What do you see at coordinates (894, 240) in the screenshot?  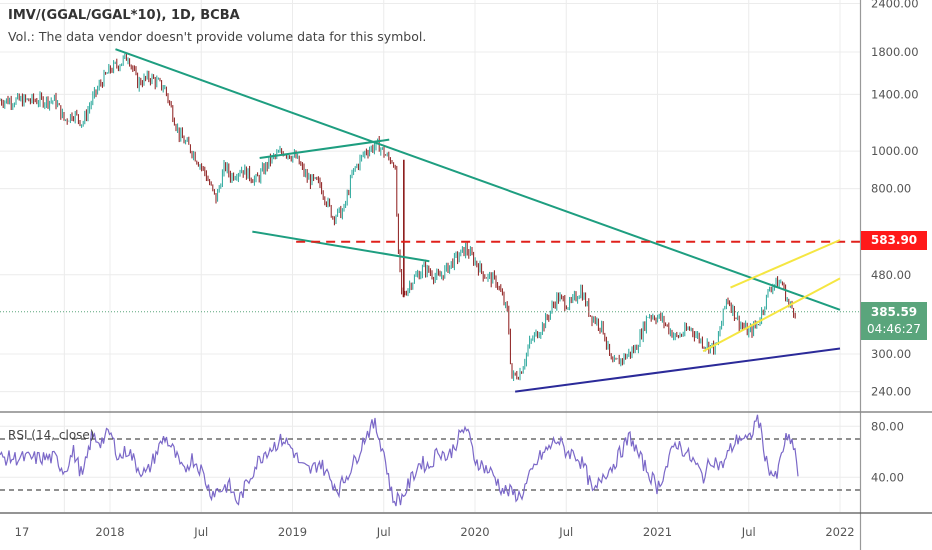 I see `level-price-tag: 583.90` at bounding box center [894, 240].